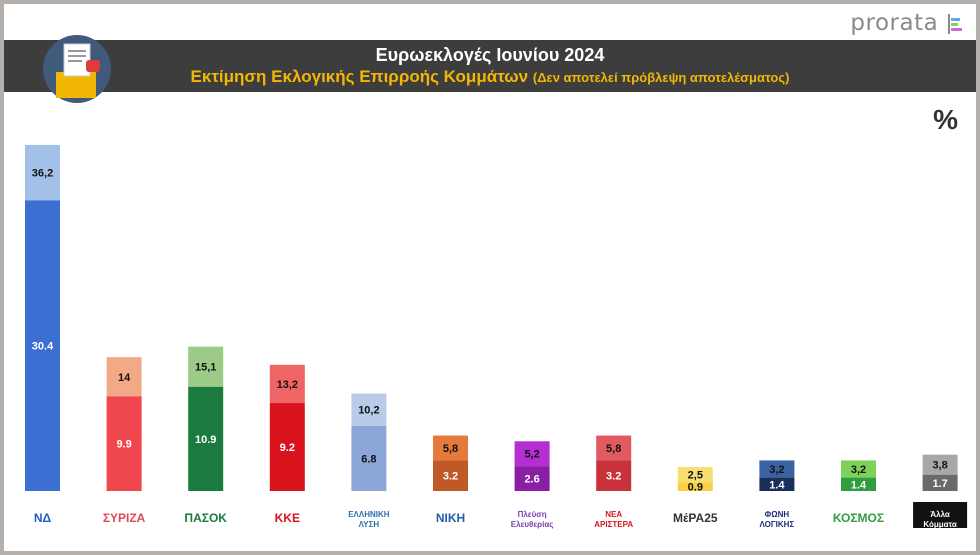  Describe the element at coordinates (858, 518) in the screenshot. I see `party-logo-text: ΚΟΣΜΟΣ` at that location.